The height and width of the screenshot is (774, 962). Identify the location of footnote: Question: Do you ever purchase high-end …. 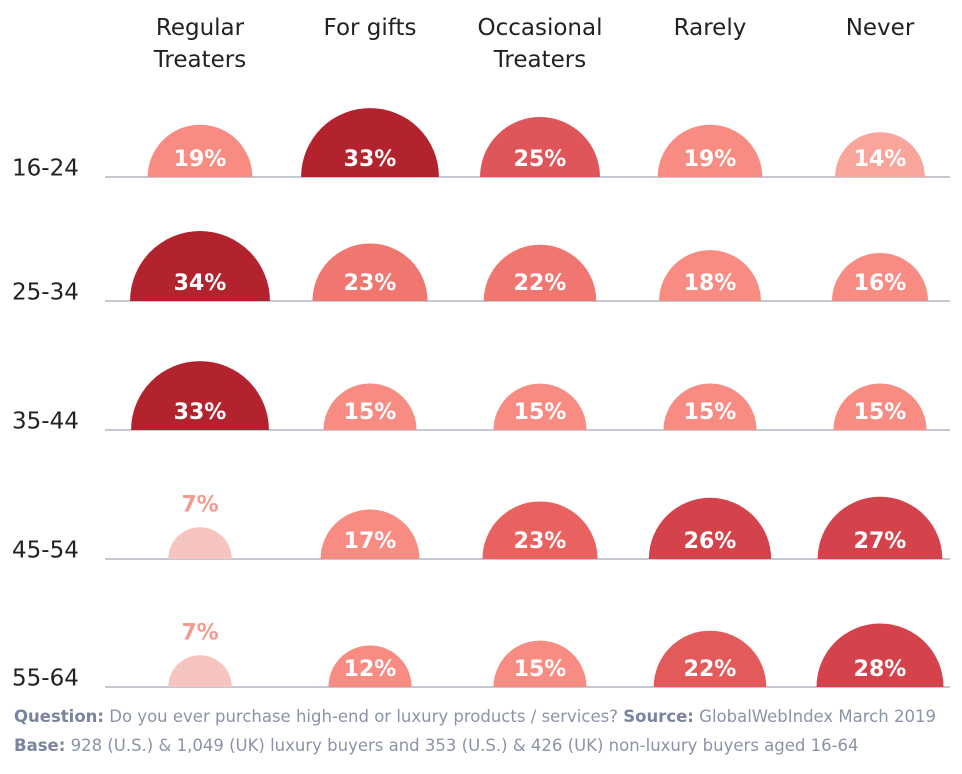
(479, 731).